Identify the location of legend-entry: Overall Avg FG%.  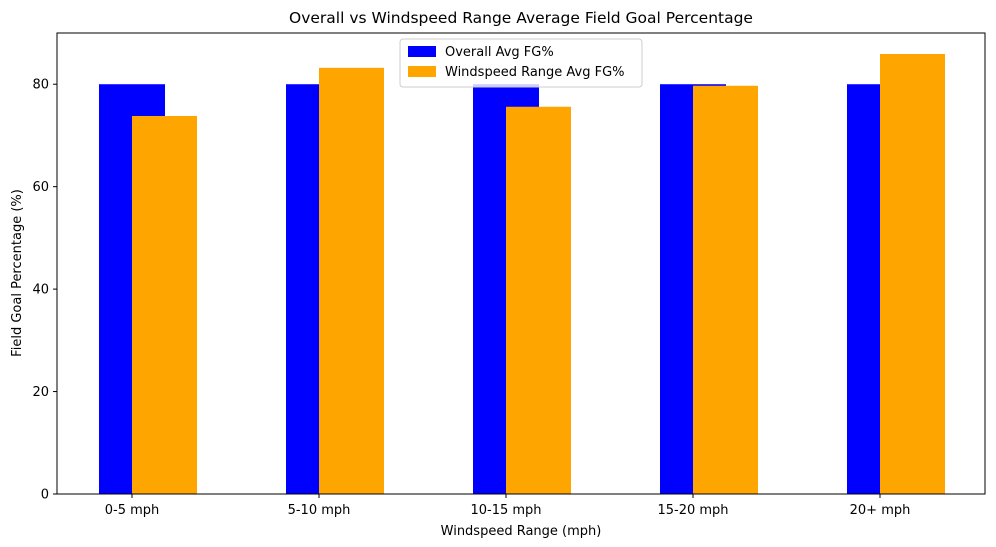
(499, 52).